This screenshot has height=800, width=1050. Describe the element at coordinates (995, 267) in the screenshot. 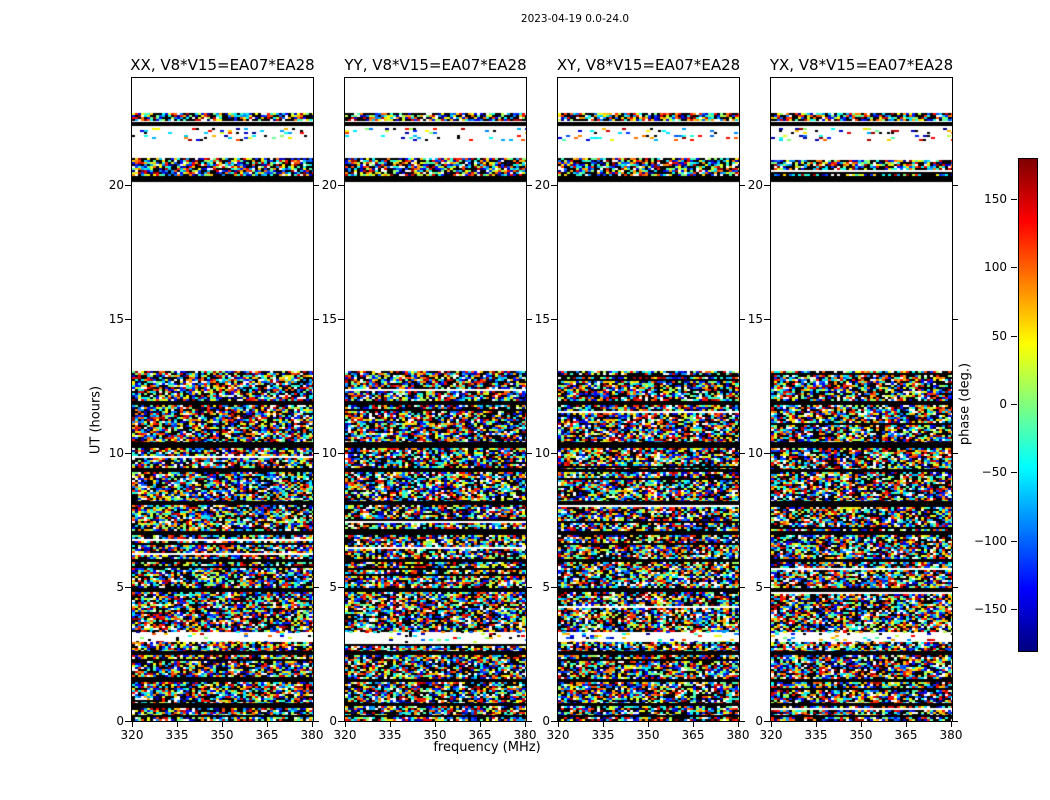

I see `colorbar-tick-label: 100` at that location.